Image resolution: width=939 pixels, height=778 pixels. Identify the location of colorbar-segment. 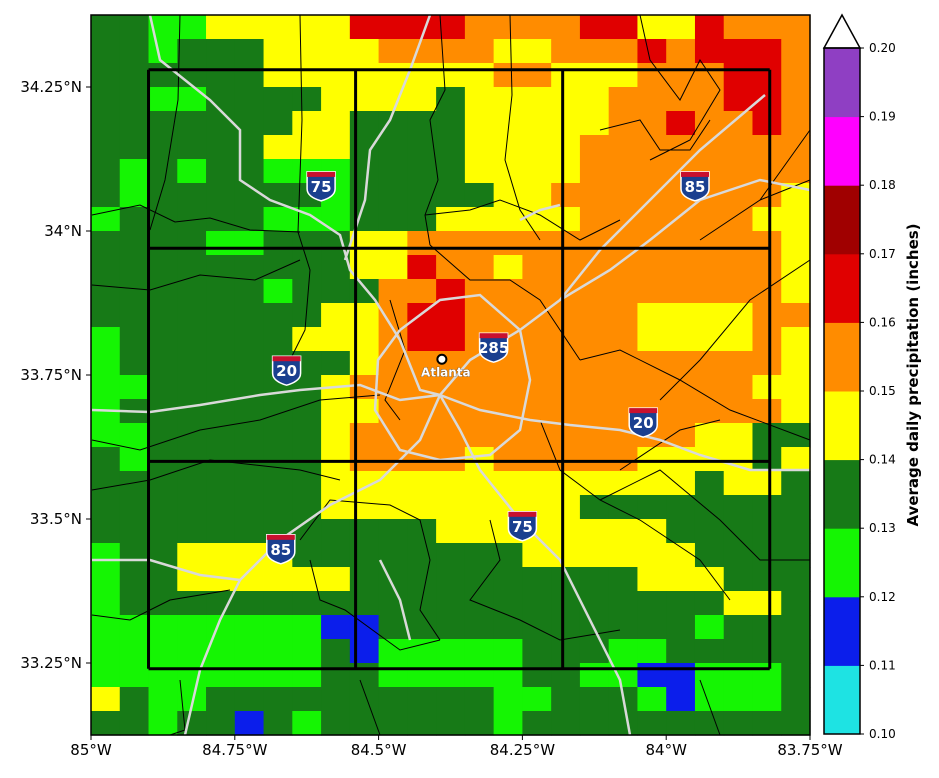
(842, 631).